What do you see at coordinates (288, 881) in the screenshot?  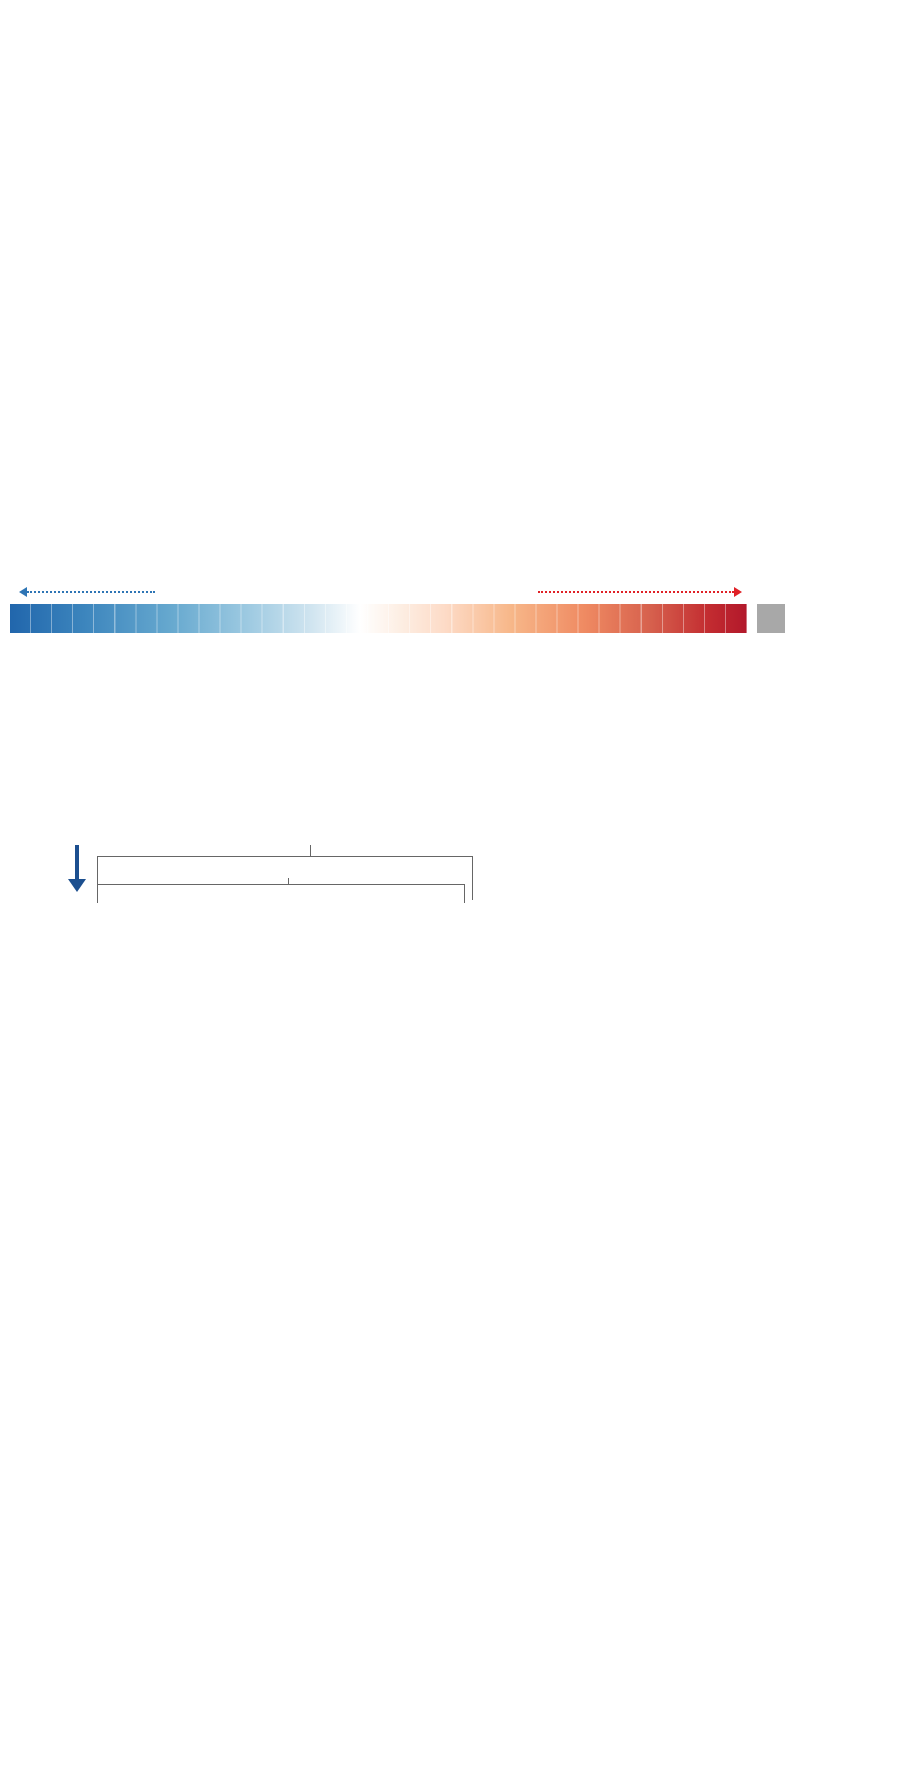 I see `credit-bracket-tick` at bounding box center [288, 881].